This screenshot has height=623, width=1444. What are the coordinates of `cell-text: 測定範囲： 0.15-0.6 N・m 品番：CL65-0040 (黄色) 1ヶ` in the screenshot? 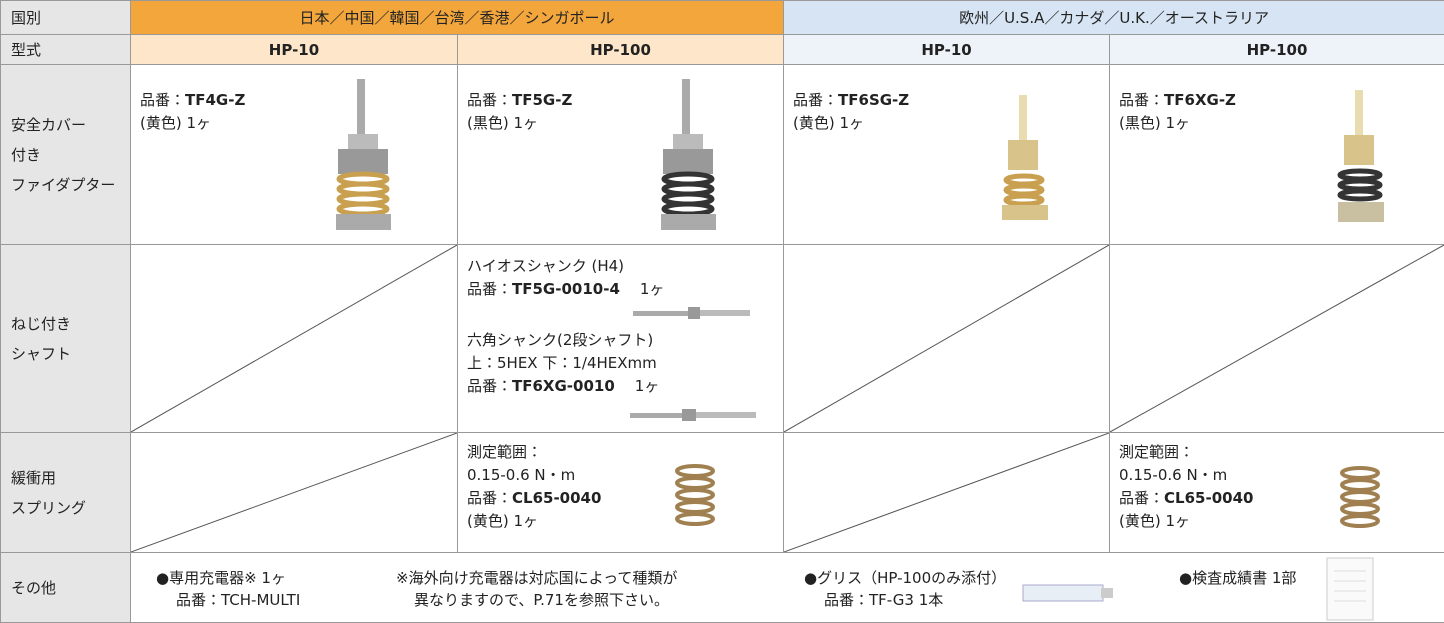 It's located at (534, 487).